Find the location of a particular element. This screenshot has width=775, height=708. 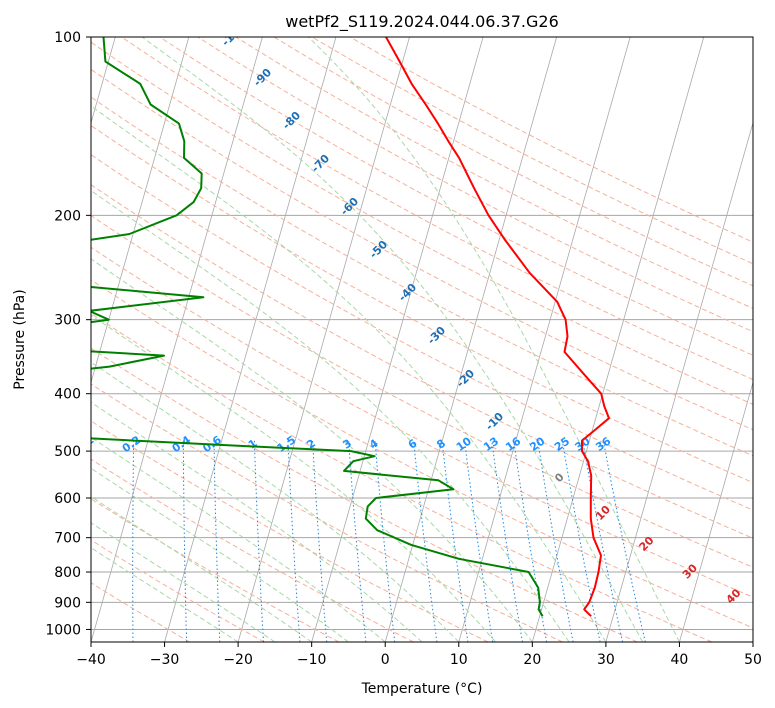

y-tick-label: 600 is located at coordinates (67, 499).